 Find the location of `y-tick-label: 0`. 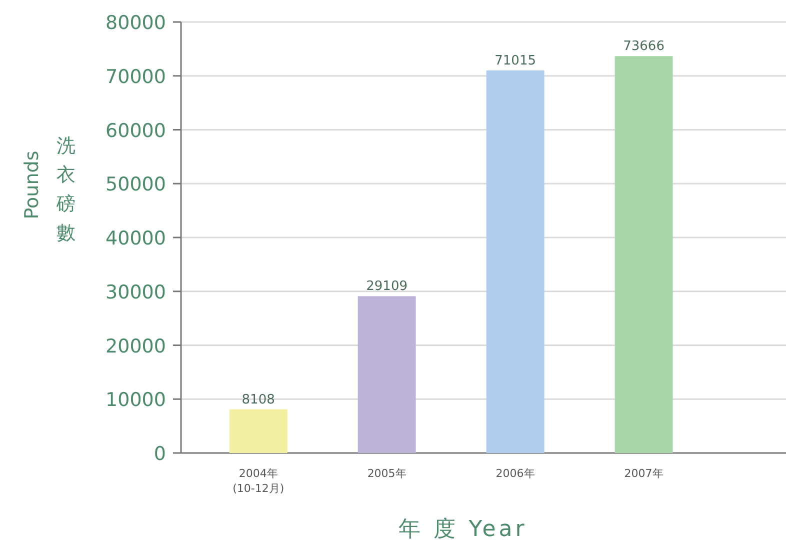

y-tick-label: 0 is located at coordinates (160, 454).